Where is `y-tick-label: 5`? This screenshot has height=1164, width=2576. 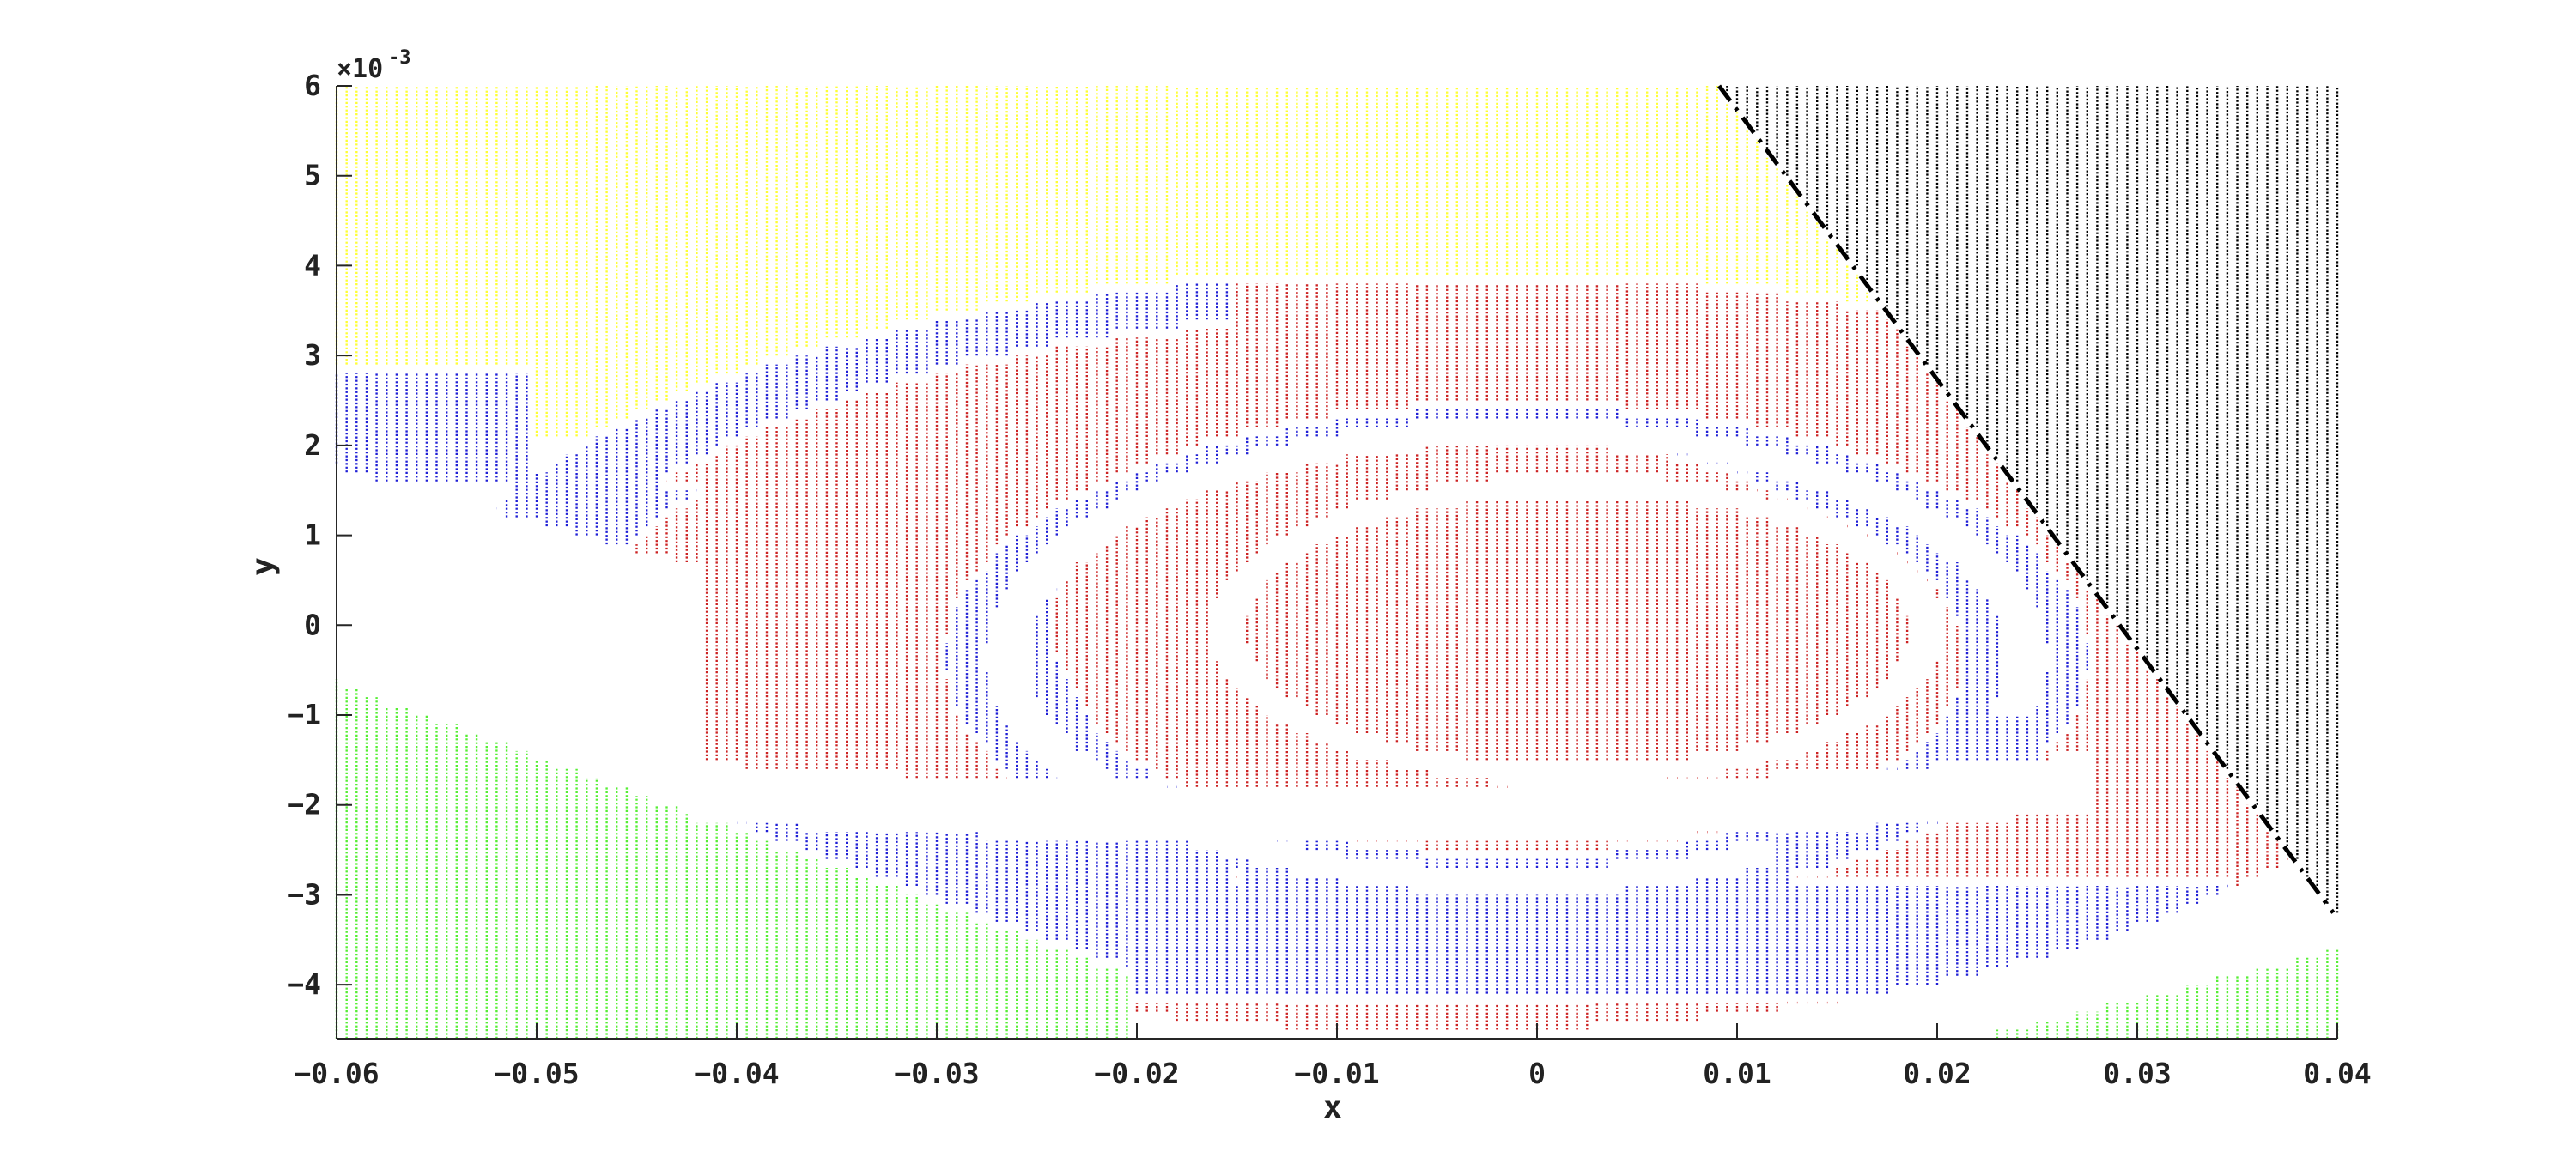
y-tick-label: 5 is located at coordinates (312, 175).